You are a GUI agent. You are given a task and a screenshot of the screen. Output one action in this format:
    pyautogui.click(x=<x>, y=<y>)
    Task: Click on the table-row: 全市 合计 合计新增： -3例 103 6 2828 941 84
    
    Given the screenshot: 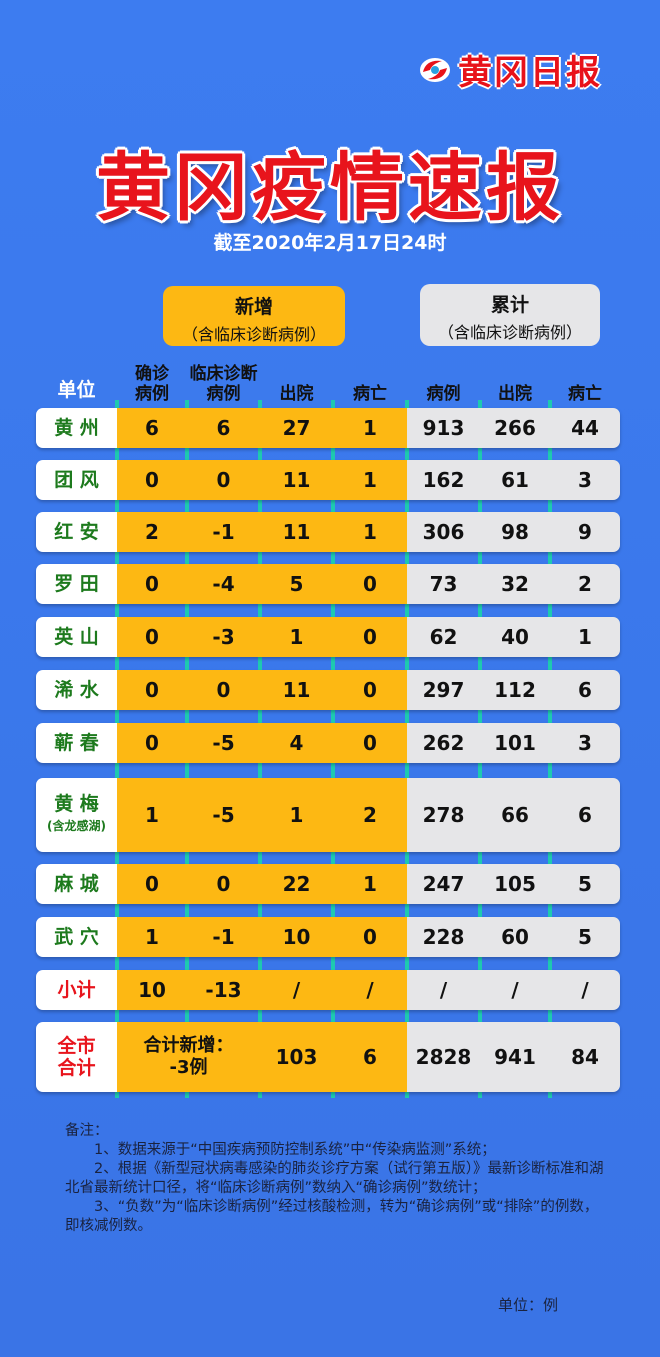 What is the action you would take?
    pyautogui.click(x=328, y=1057)
    